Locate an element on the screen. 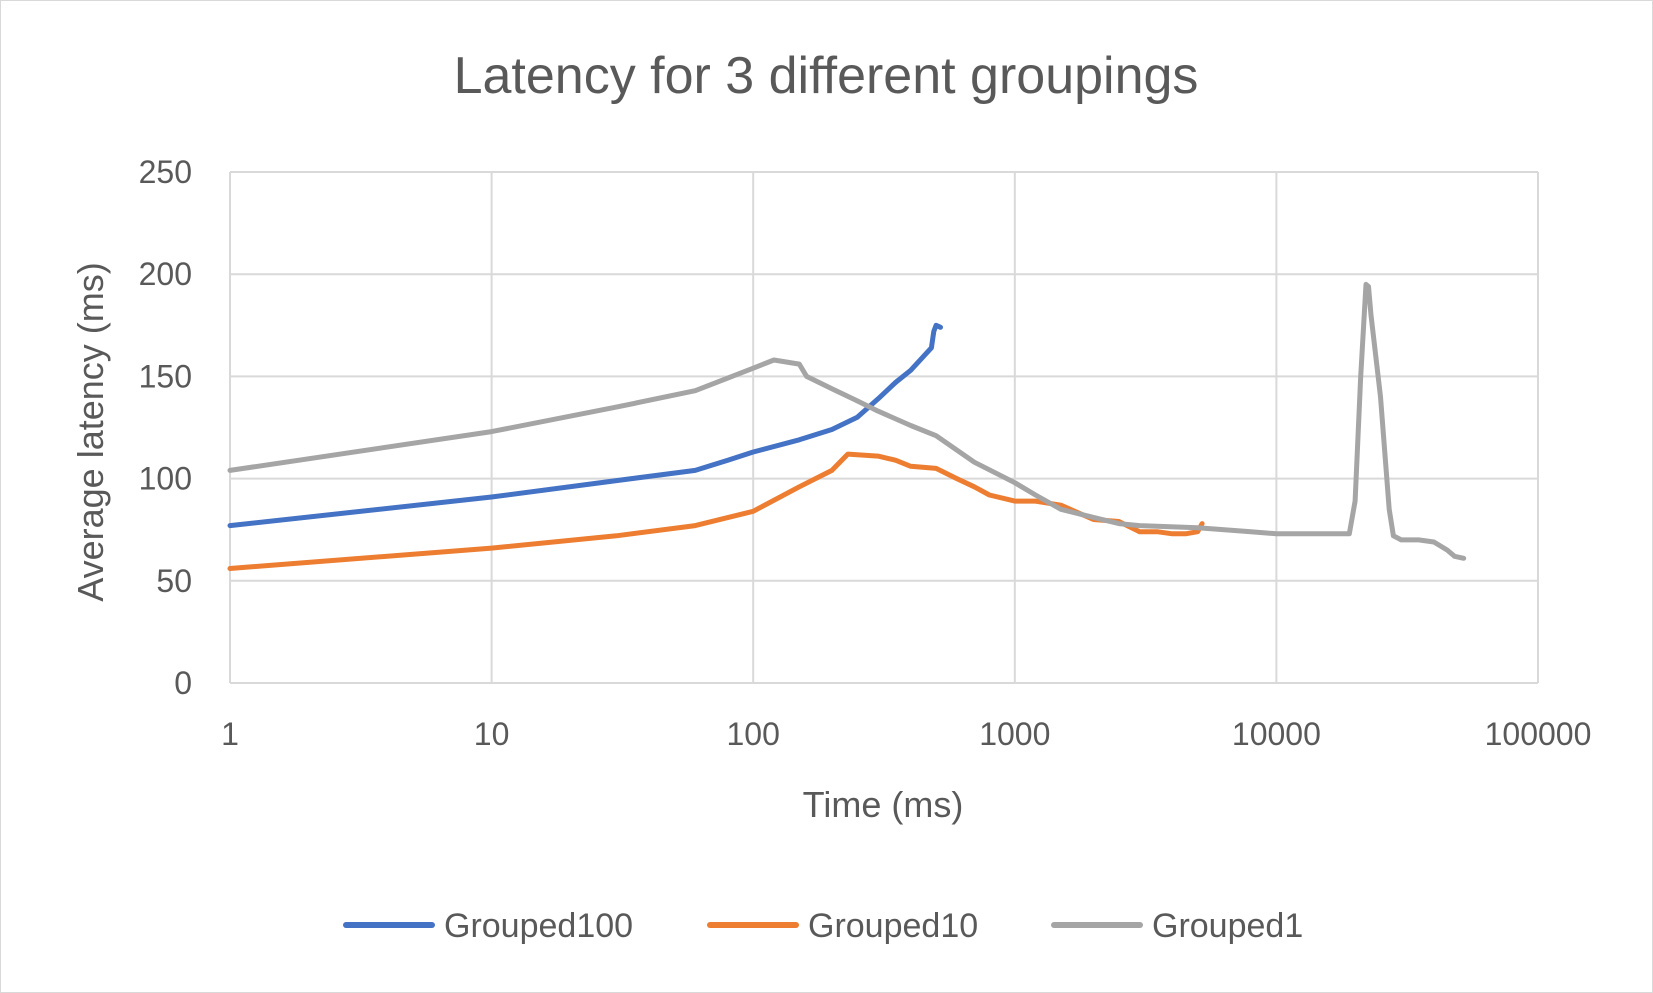 This screenshot has width=1653, height=993. y-axis-title: Average latency (ms) is located at coordinates (90, 431).